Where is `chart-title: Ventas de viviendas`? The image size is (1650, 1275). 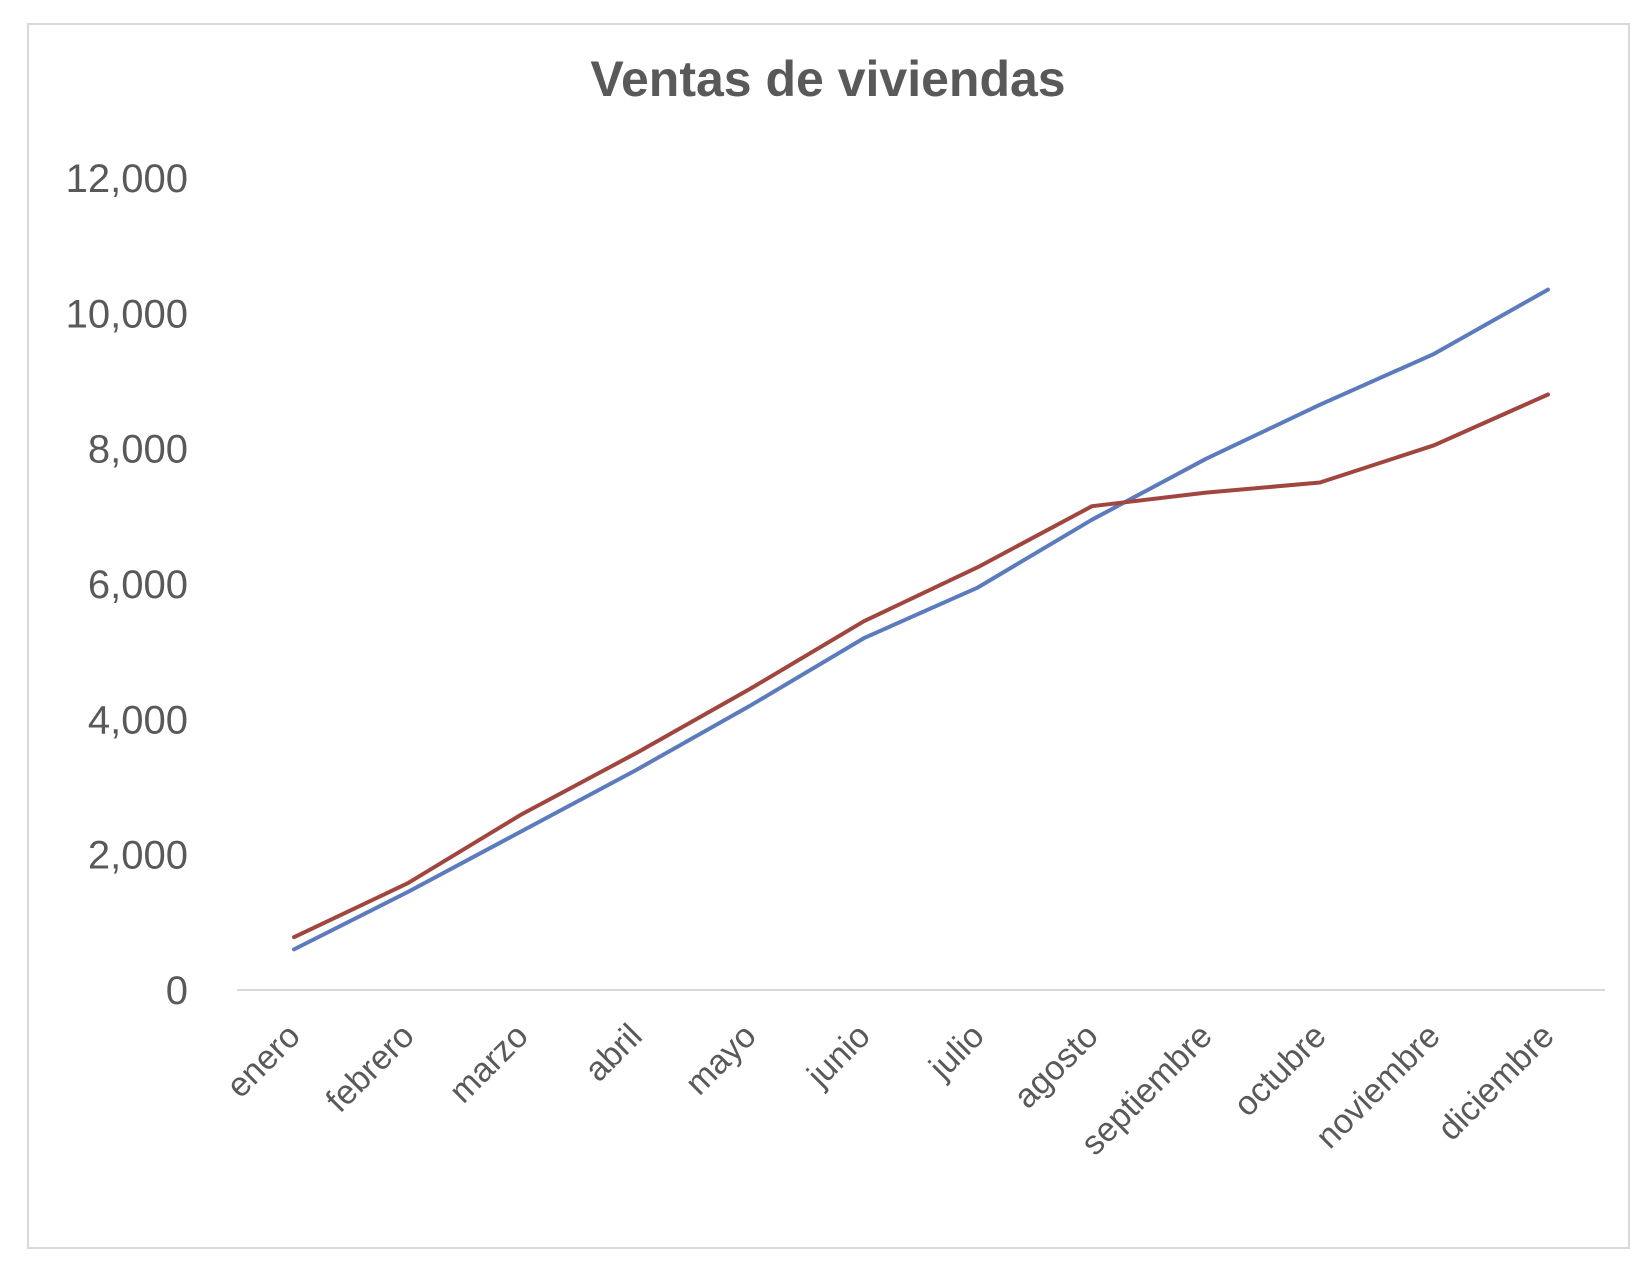 chart-title: Ventas de viviendas is located at coordinates (827, 79).